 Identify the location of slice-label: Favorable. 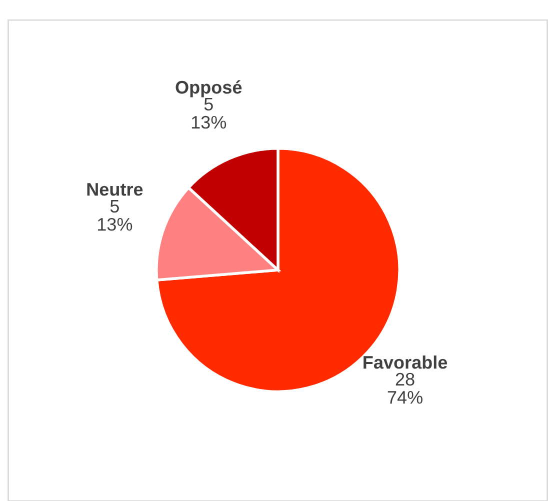
(406, 362).